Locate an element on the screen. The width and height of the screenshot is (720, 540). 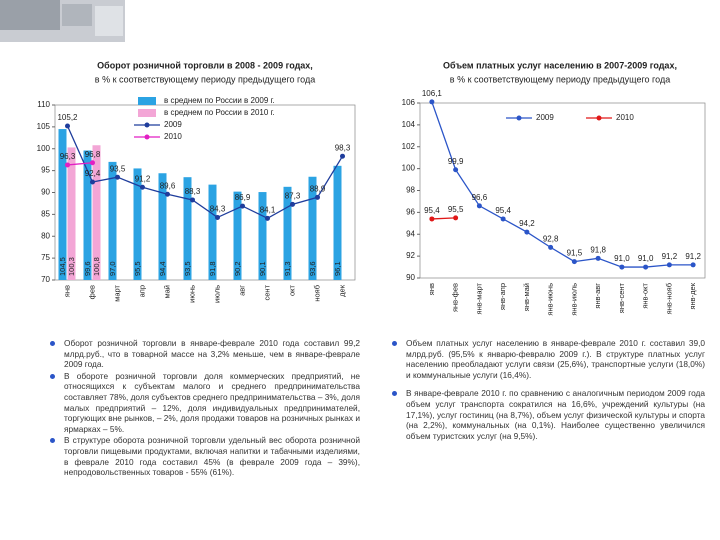
bar-value-label: 91,8 is located at coordinates (212, 268).